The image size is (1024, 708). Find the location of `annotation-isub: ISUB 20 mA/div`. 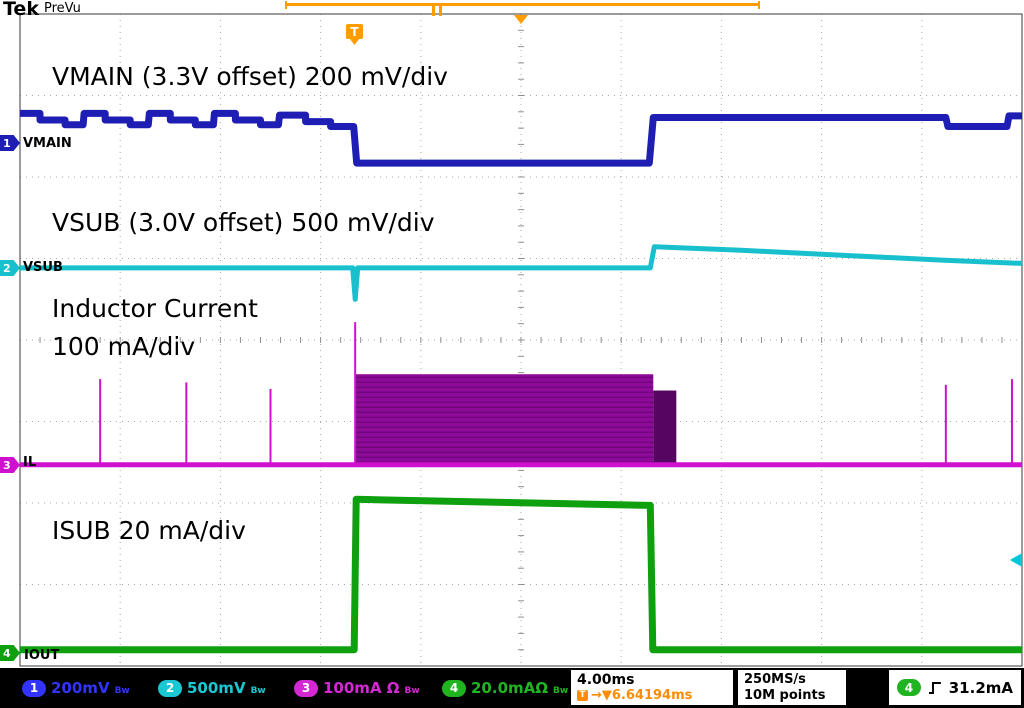

annotation-isub: ISUB 20 mA/div is located at coordinates (149, 530).